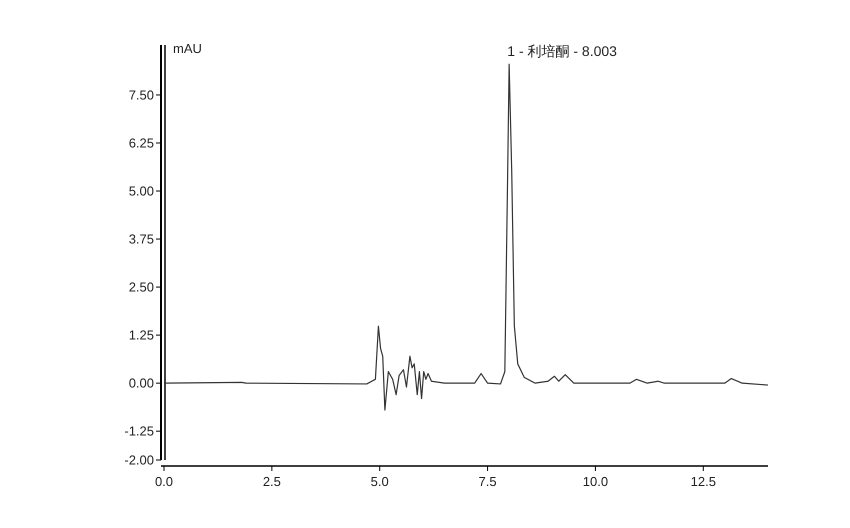 The width and height of the screenshot is (850, 528). Describe the element at coordinates (141, 287) in the screenshot. I see `y-tick-label: 2.50` at that location.